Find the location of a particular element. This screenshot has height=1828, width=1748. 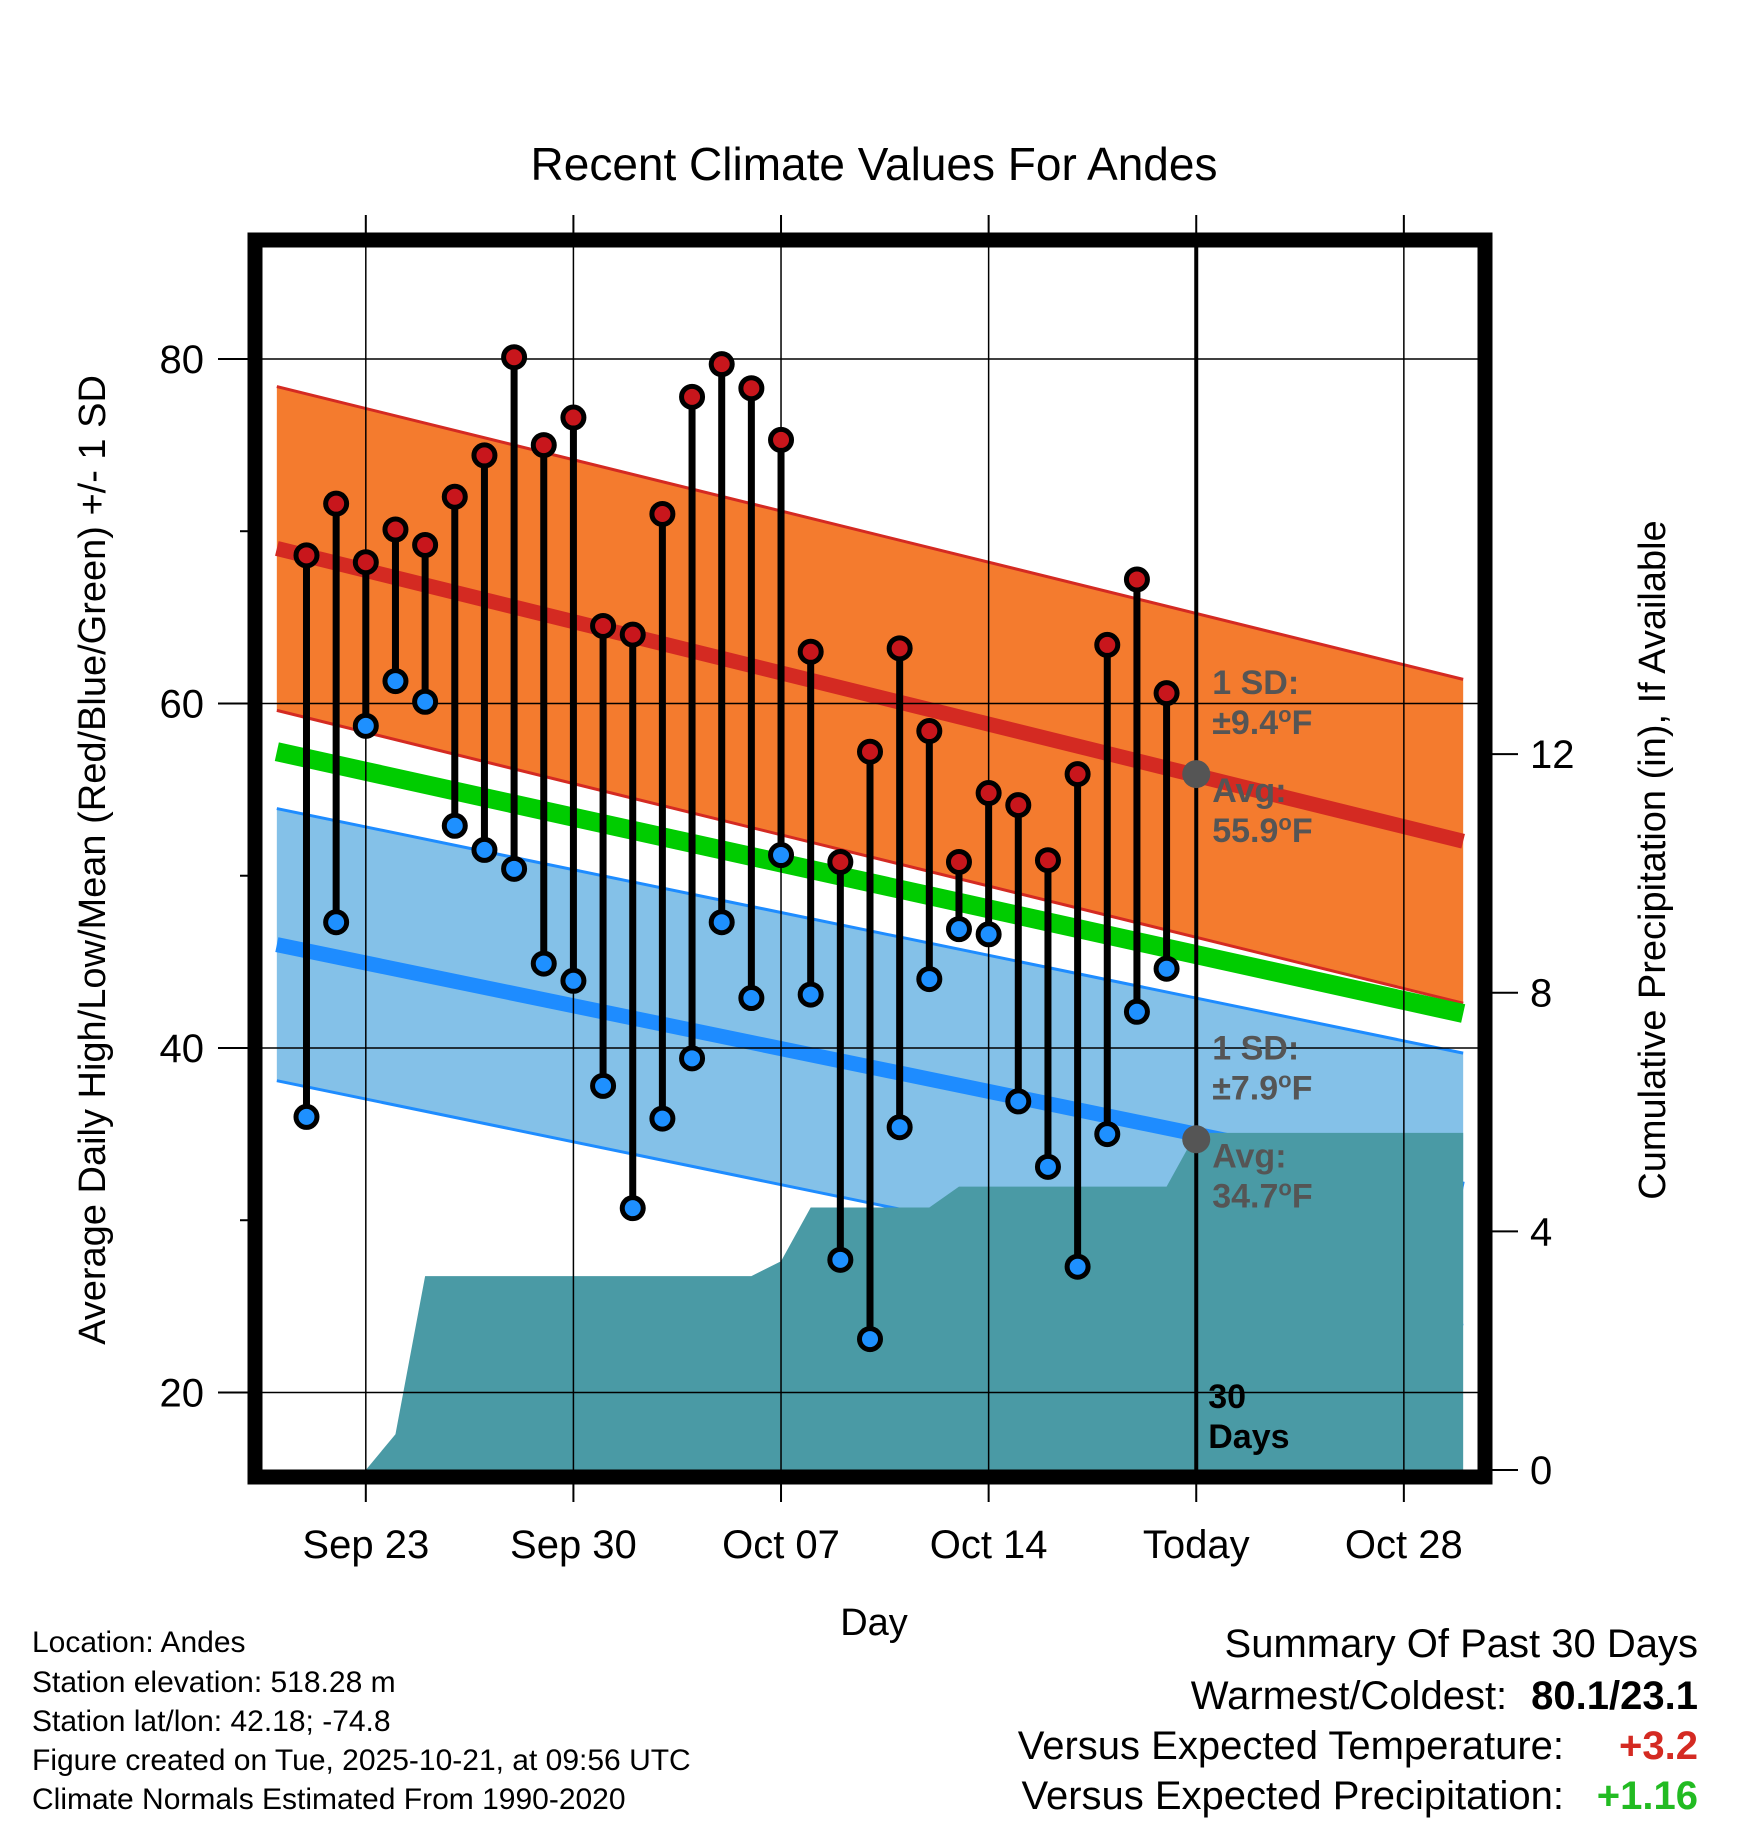

low-avg-label: Avg: is located at coordinates (1249, 1156).